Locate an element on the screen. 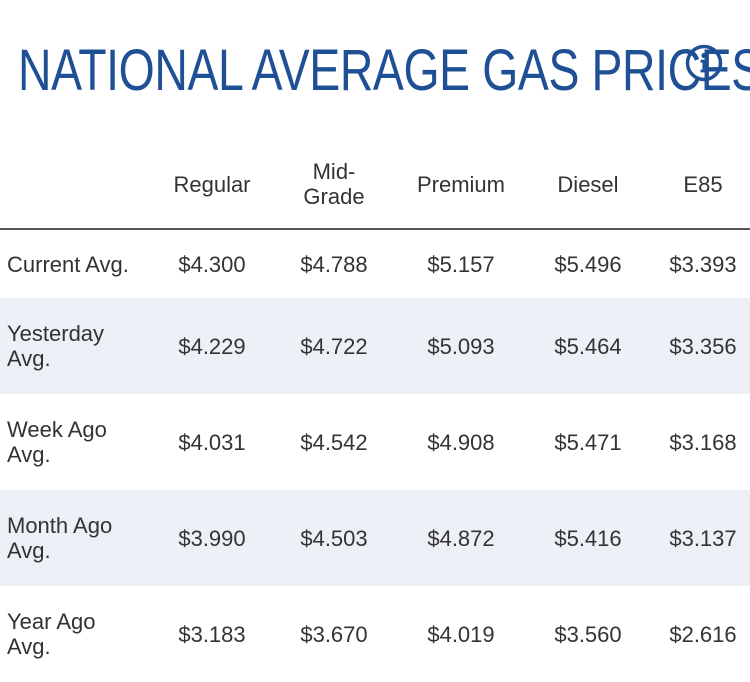 The height and width of the screenshot is (682, 750). price-premium: $4.019 is located at coordinates (461, 634).